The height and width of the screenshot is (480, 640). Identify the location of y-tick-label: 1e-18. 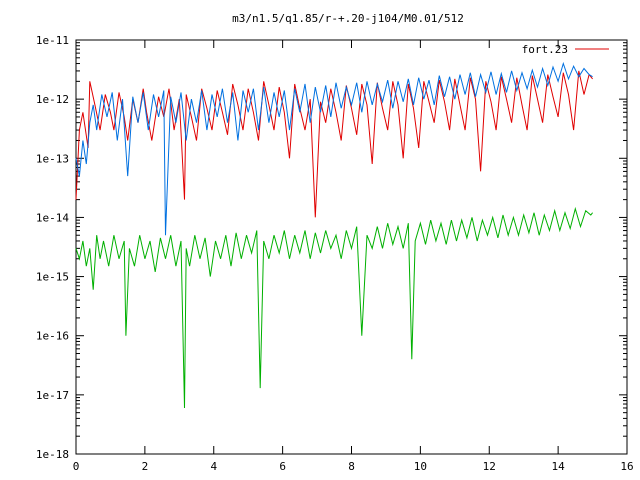
(52, 454).